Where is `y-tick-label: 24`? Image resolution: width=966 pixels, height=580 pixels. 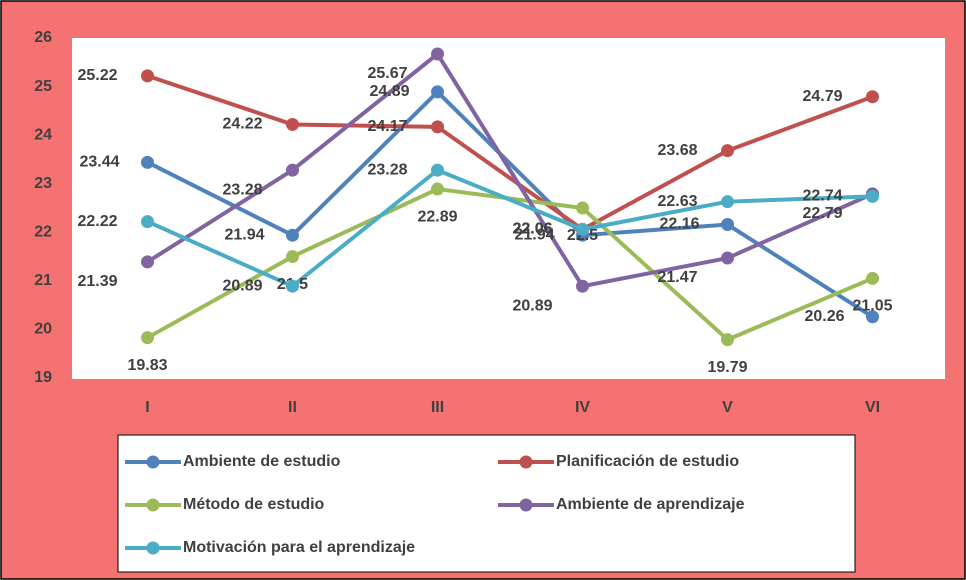
y-tick-label: 24 is located at coordinates (43, 134).